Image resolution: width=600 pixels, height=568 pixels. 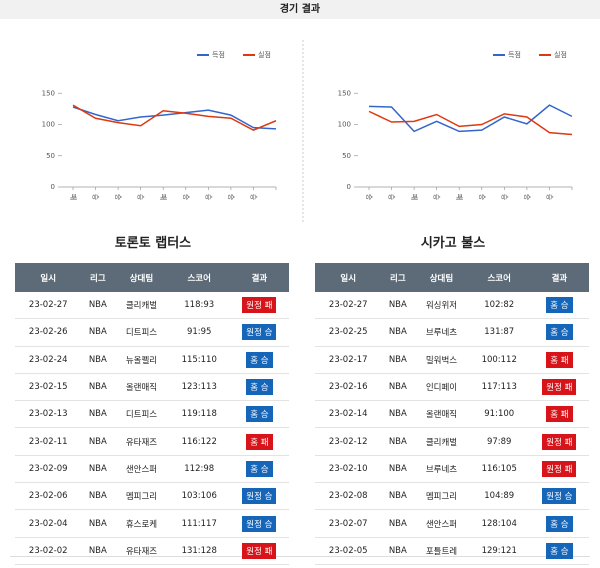 What do you see at coordinates (499, 414) in the screenshot?
I see `cell: 91:100` at bounding box center [499, 414].